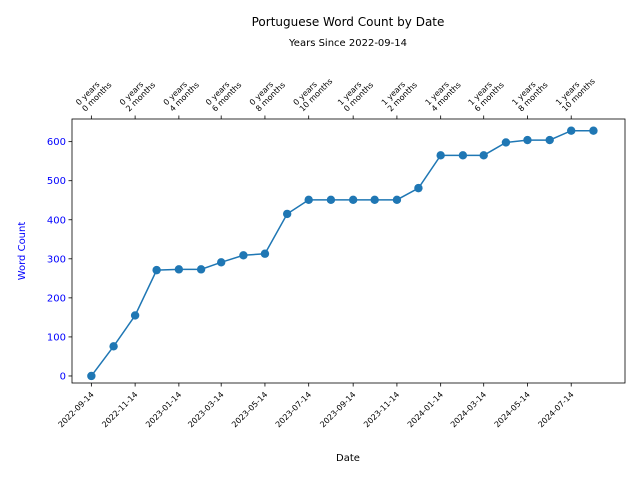 This screenshot has width=640, height=480. Describe the element at coordinates (555, 409) in the screenshot. I see `x-tick-label: 2024-07-14` at that location.